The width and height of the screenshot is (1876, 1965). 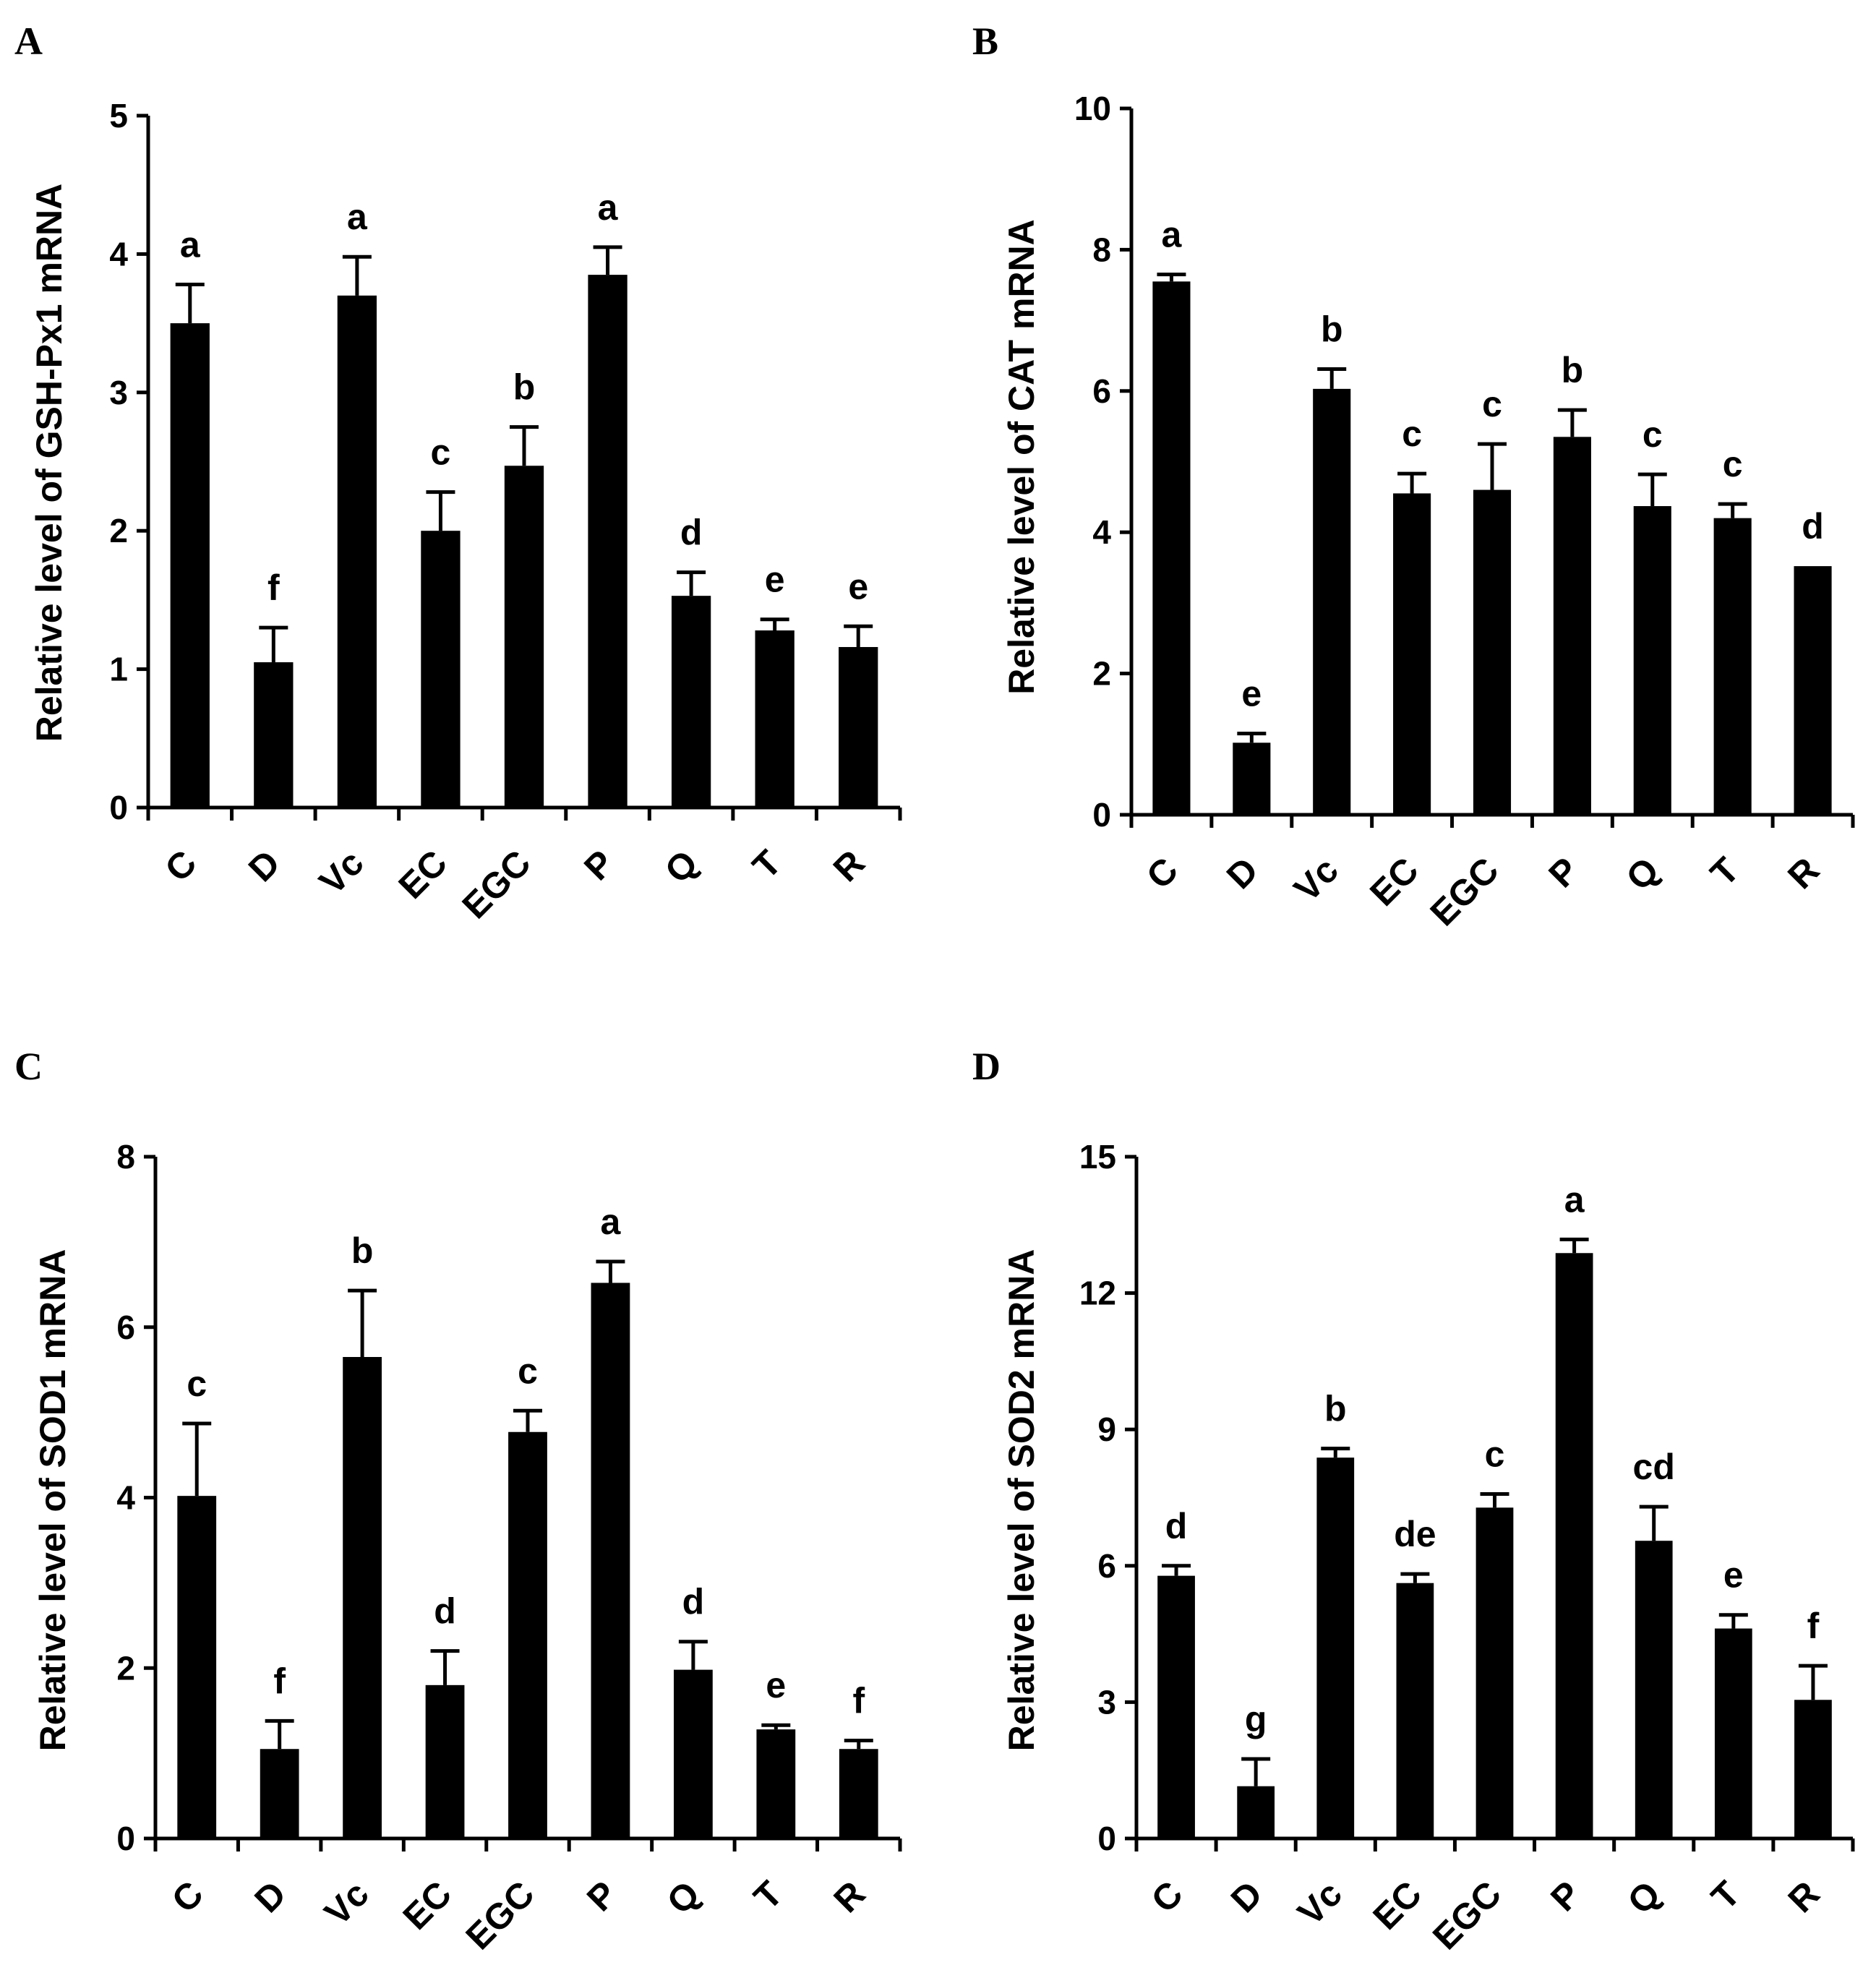 What do you see at coordinates (1654, 1467) in the screenshot?
I see `significance-label: cd` at bounding box center [1654, 1467].